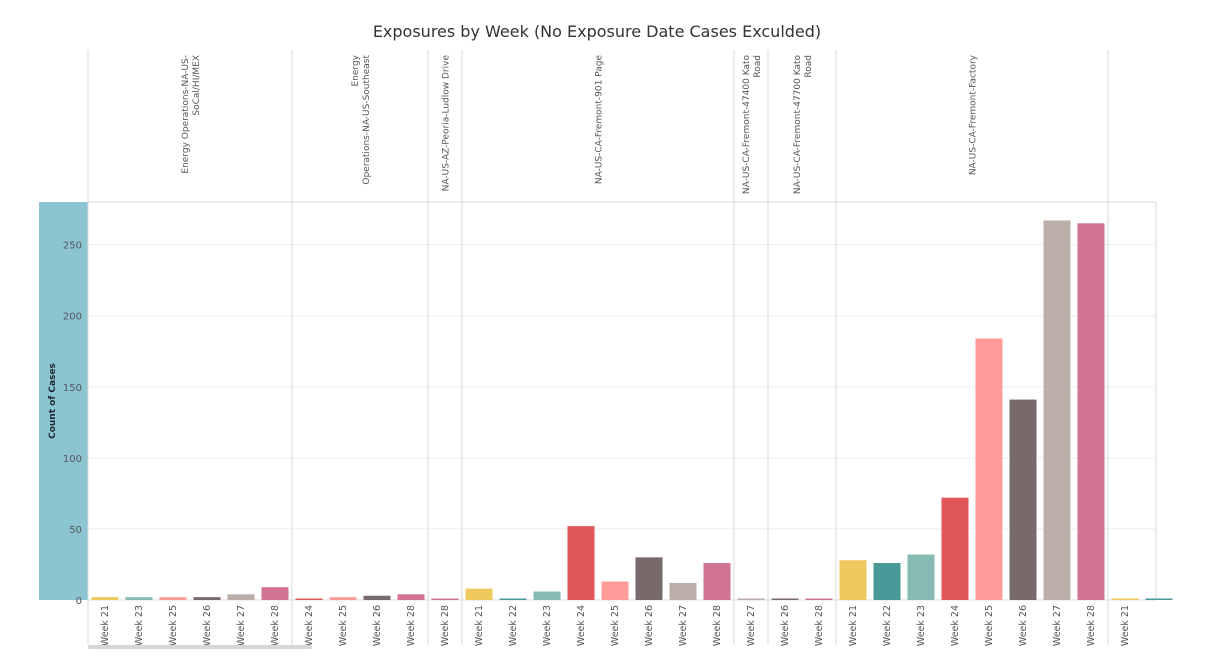 Image resolution: width=1225 pixels, height=669 pixels. I want to click on panel-header-line: Operations-NA-US-Southeast, so click(367, 120).